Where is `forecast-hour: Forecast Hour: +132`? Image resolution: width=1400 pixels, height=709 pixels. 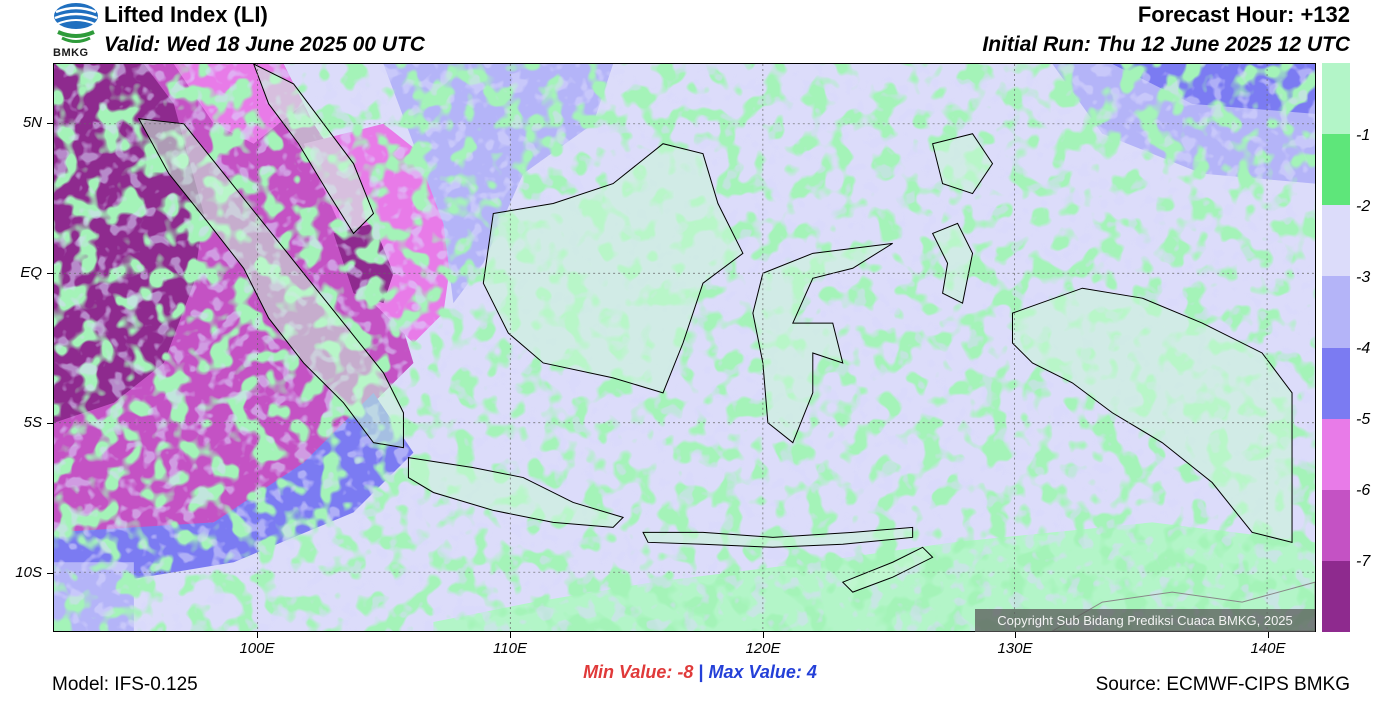 forecast-hour: Forecast Hour: +132 is located at coordinates (1243, 14).